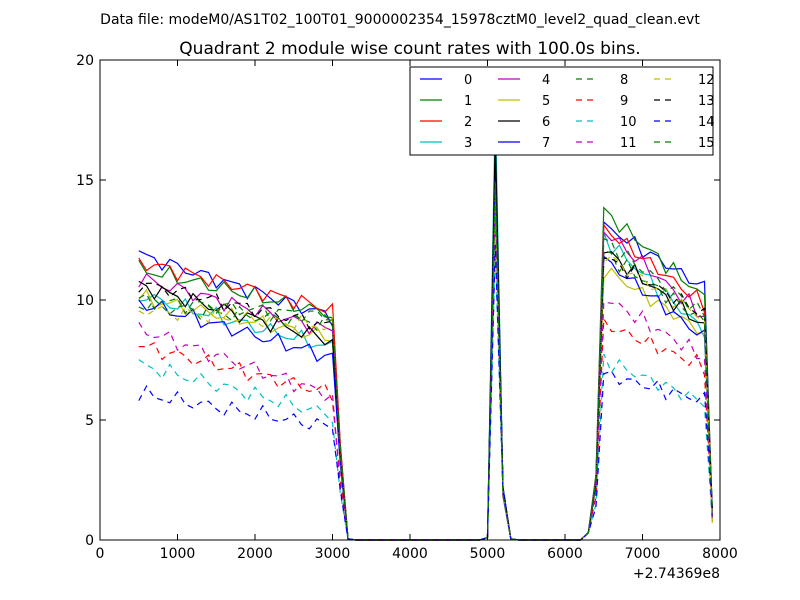 Image resolution: width=800 pixels, height=600 pixels. What do you see at coordinates (624, 80) in the screenshot?
I see `legend-label-8: 8` at bounding box center [624, 80].